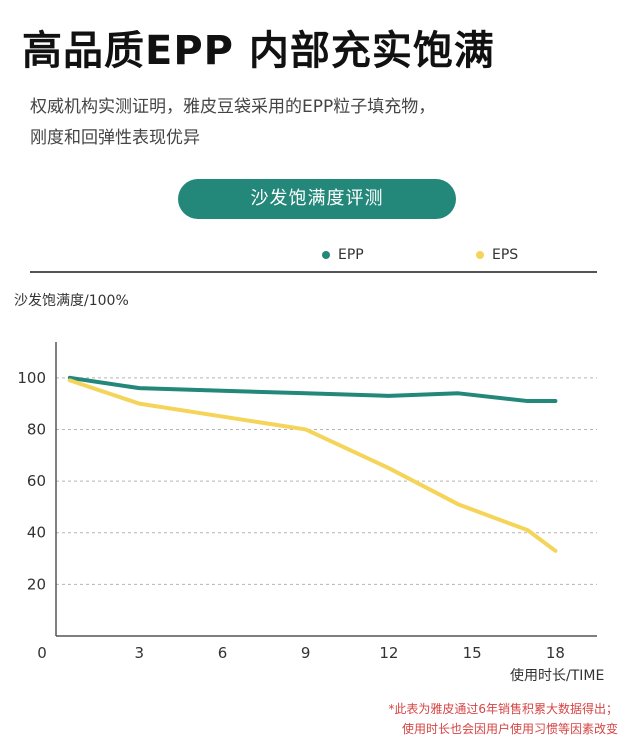  I want to click on x-tick-label: 3, so click(139, 653).